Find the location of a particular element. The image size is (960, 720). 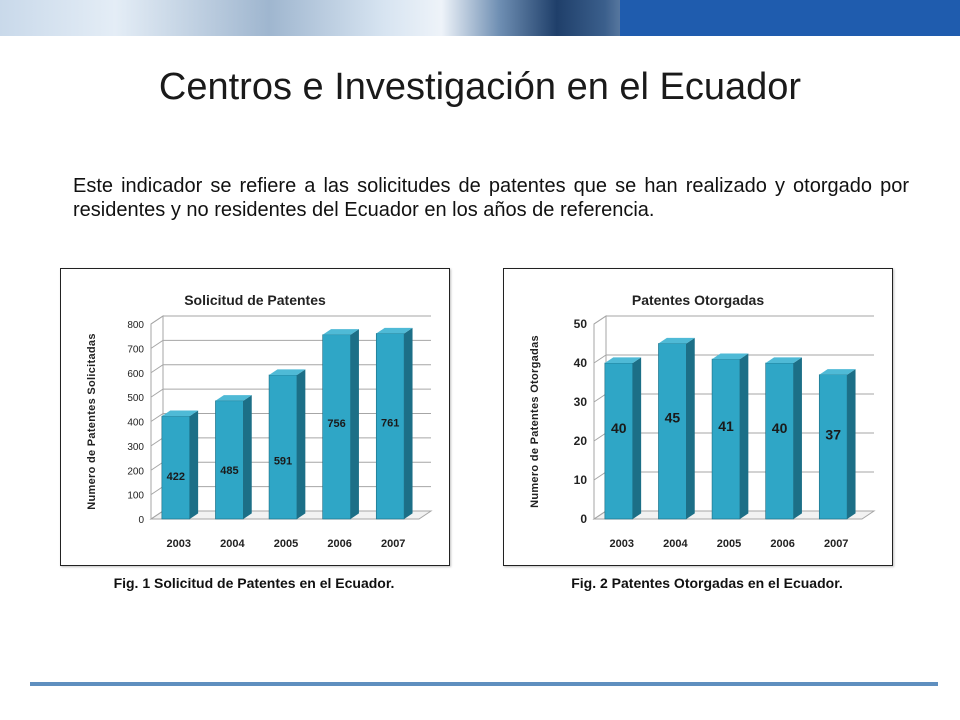

data-label: 41 is located at coordinates (726, 426).